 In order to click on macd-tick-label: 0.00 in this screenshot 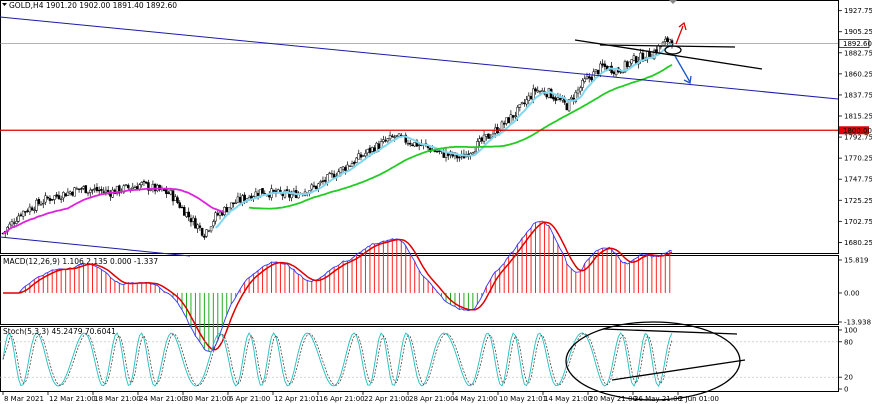, I will do `click(852, 293)`.